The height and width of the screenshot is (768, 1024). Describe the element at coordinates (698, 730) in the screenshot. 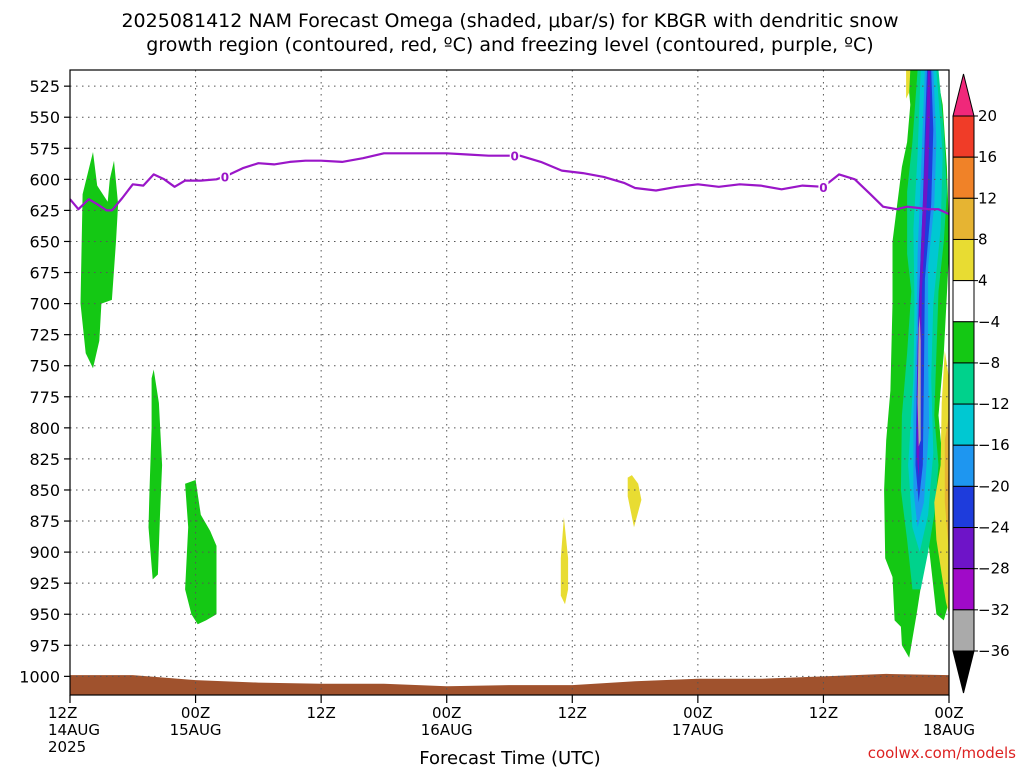

I see `x-tick-label-60-1: 17AUG` at that location.